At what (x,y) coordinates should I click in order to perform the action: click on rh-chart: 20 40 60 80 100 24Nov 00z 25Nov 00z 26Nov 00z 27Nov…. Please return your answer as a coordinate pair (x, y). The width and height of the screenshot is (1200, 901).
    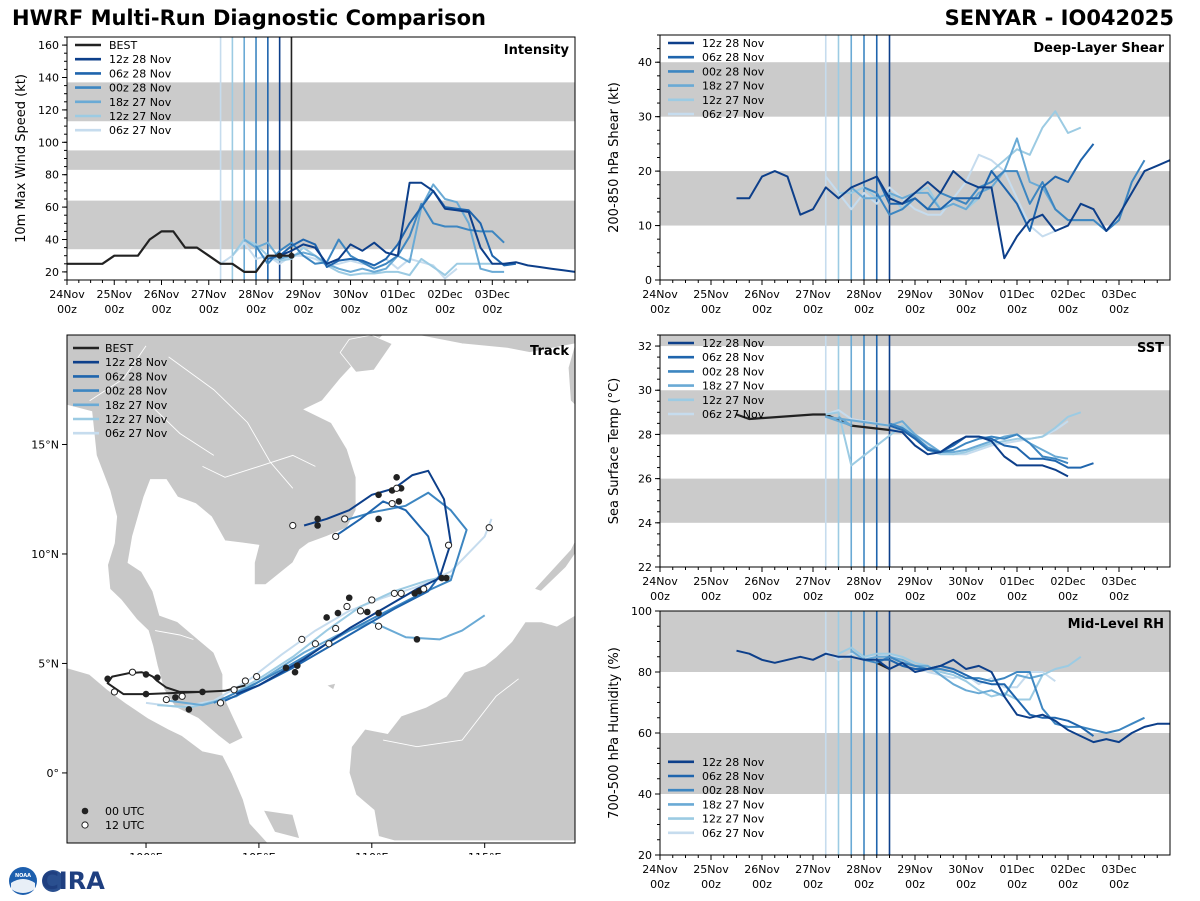
    Looking at the image, I should click on (889, 748).